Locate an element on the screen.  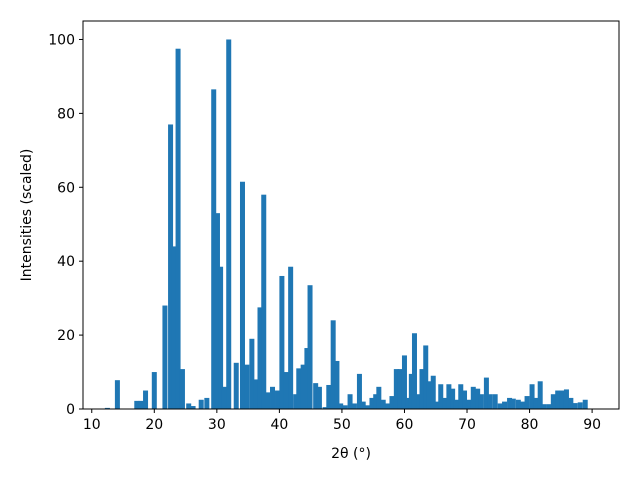
x-tick-label: 70 is located at coordinates (467, 425).